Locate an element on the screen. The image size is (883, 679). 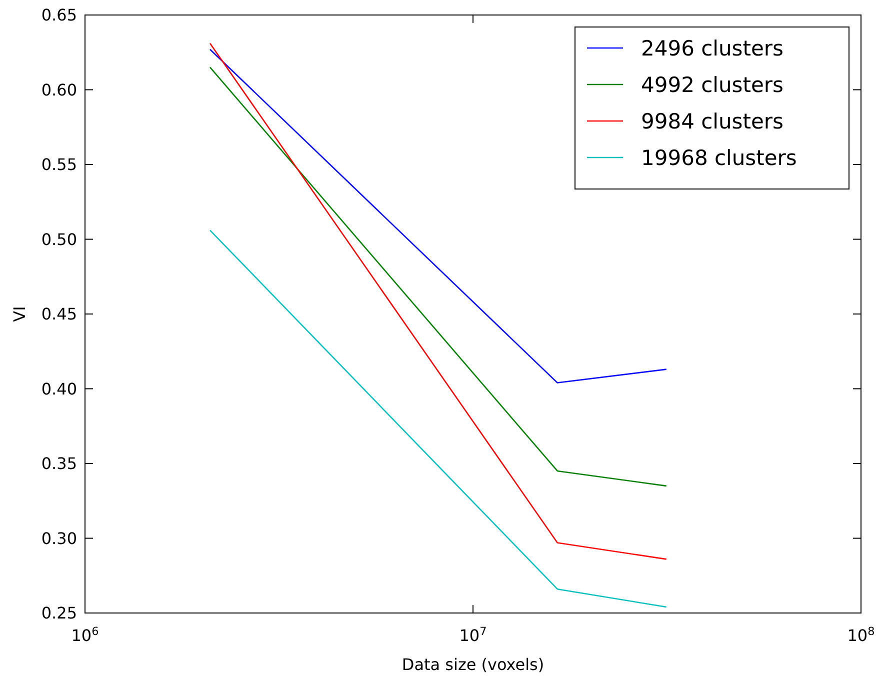
y-tick-label: 0.65 is located at coordinates (59, 15).